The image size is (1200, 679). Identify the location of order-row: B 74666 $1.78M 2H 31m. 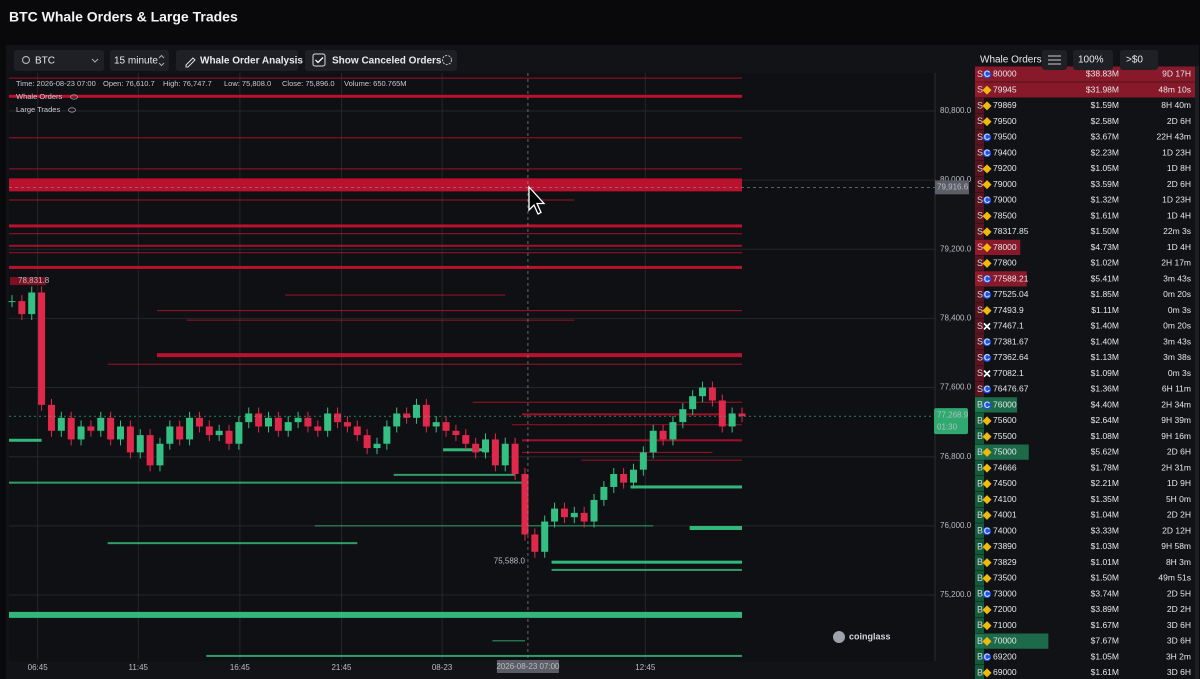
(1083, 468).